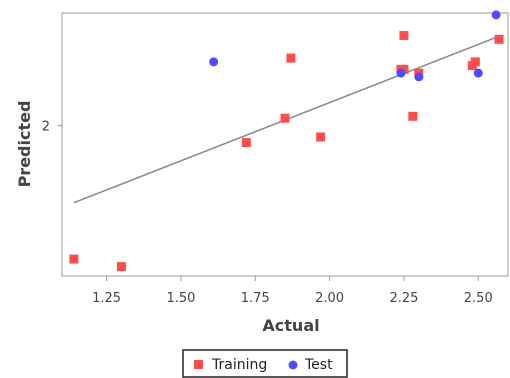 The width and height of the screenshot is (510, 378). What do you see at coordinates (290, 325) in the screenshot?
I see `x-axis-title: Actual` at bounding box center [290, 325].